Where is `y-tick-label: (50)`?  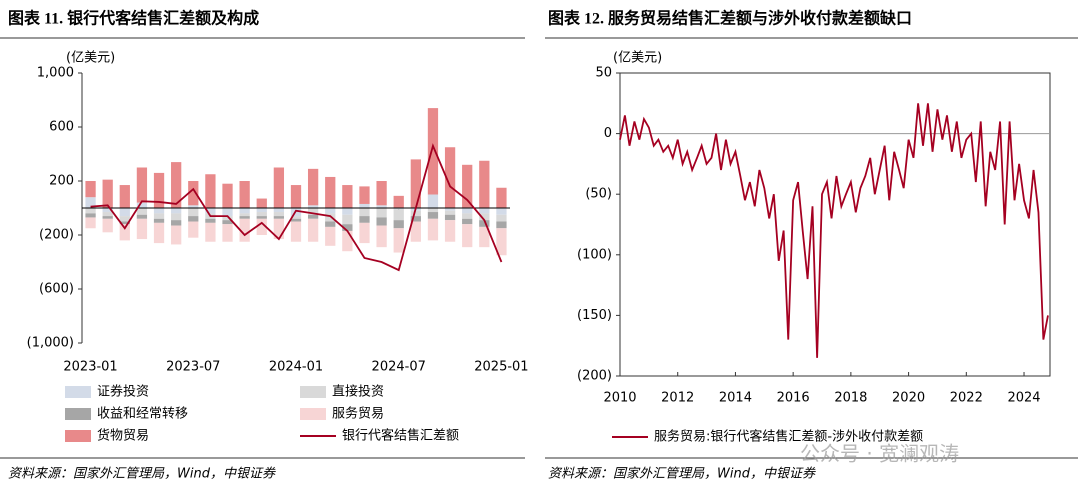 y-tick-label: (50) is located at coordinates (598, 194).